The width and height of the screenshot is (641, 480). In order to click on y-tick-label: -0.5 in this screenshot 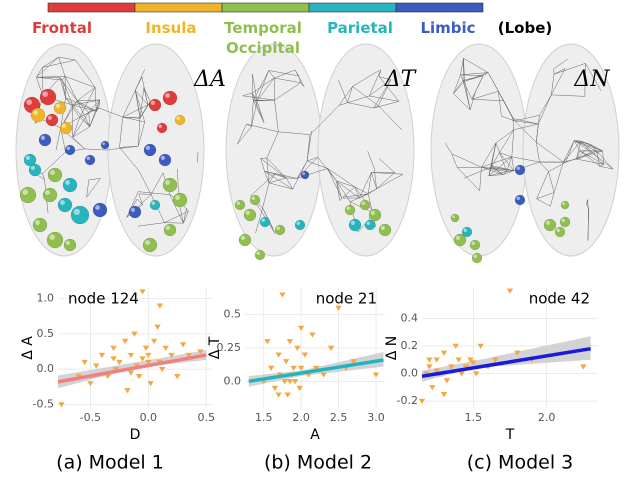, I will do `click(43, 403)`.